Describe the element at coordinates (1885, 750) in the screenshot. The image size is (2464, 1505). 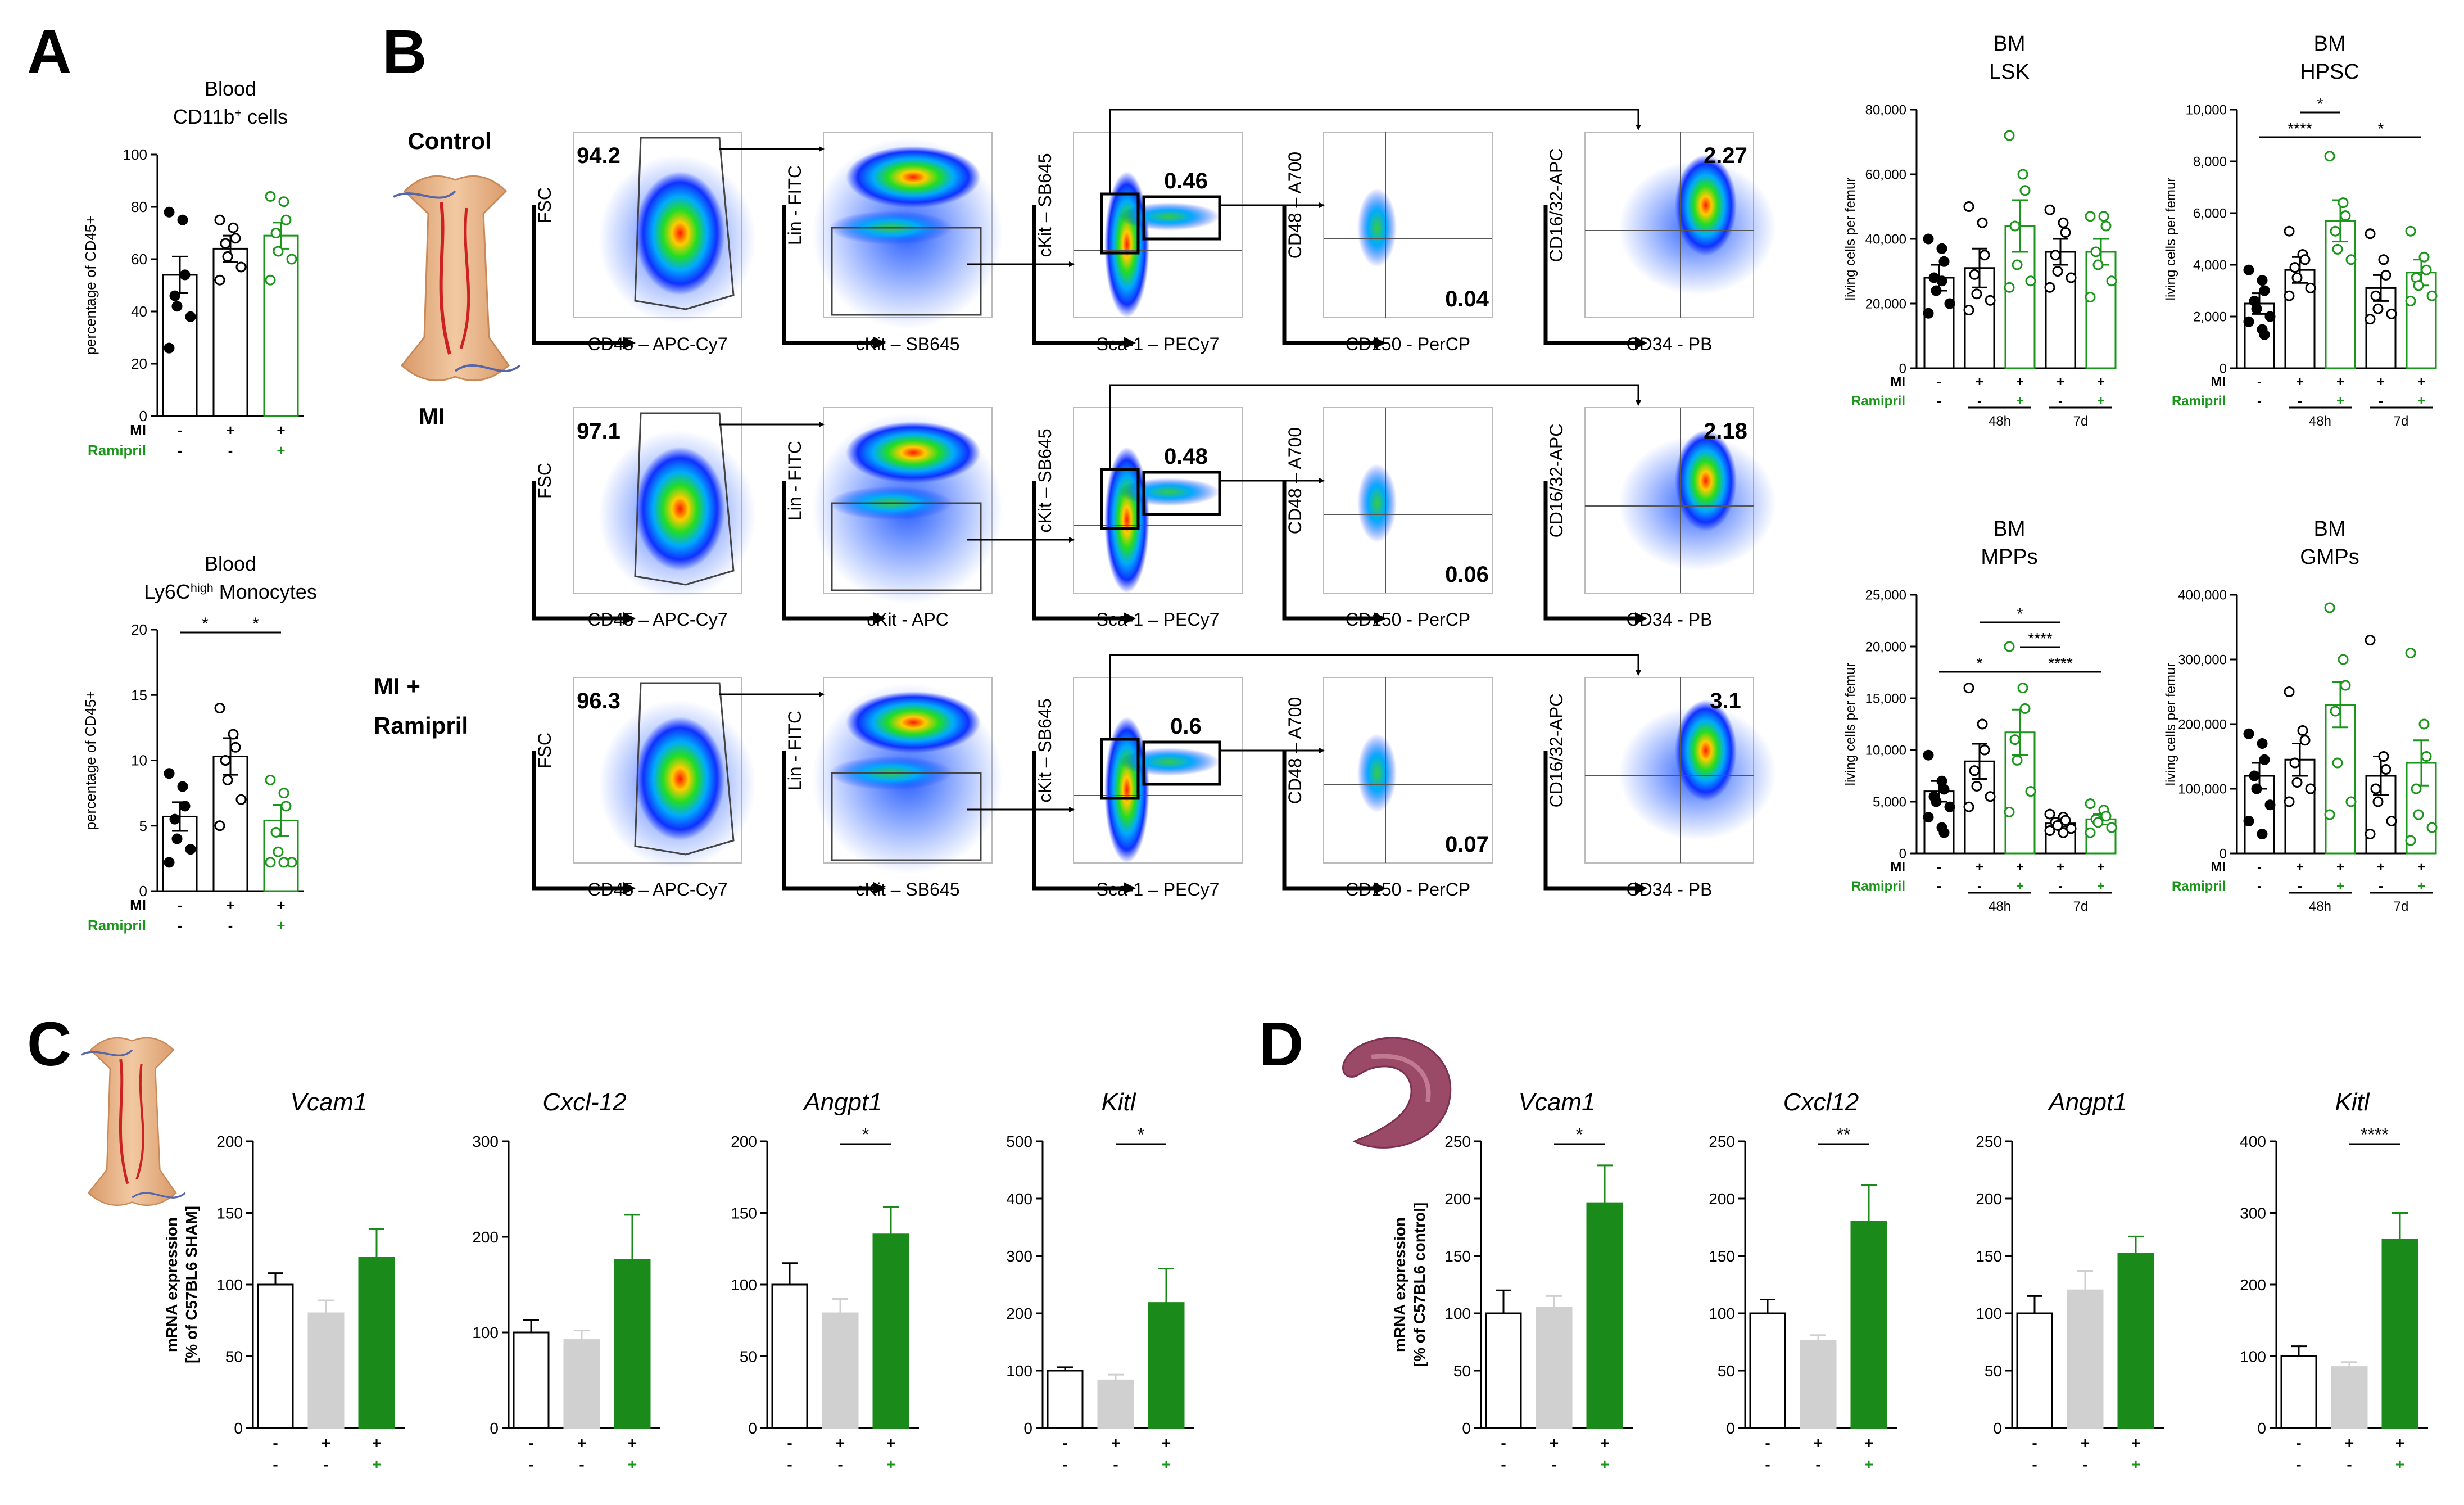
I see `y-tick-label: 10,000` at that location.